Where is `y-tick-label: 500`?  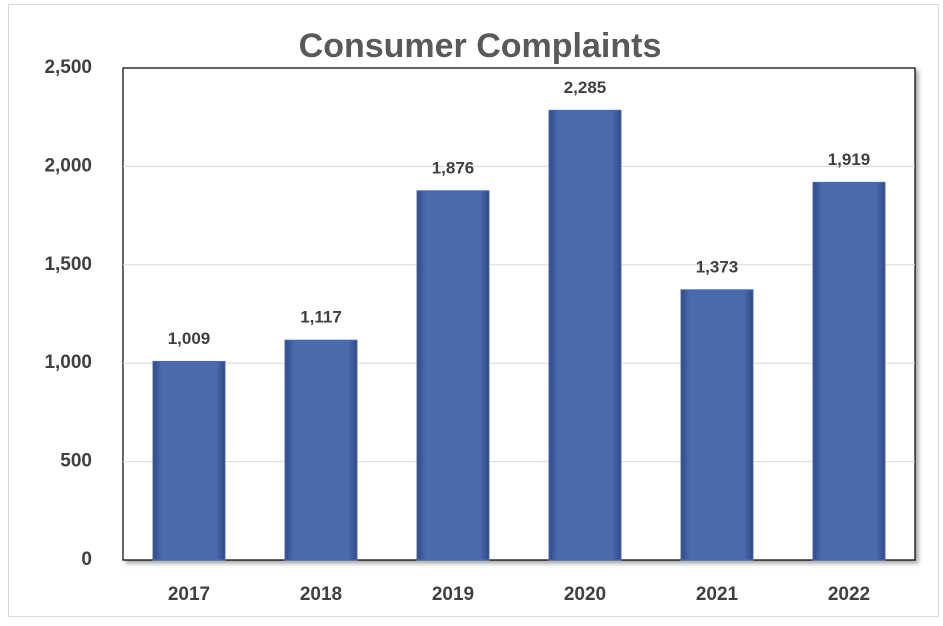 y-tick-label: 500 is located at coordinates (76, 461).